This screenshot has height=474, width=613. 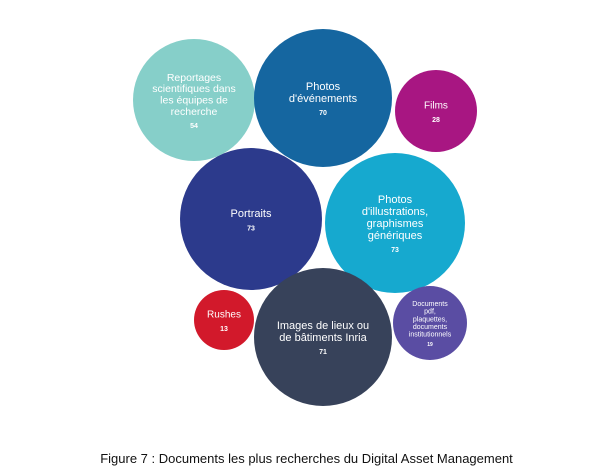 I want to click on bubble-label: de bâtiments Inria, so click(x=323, y=338).